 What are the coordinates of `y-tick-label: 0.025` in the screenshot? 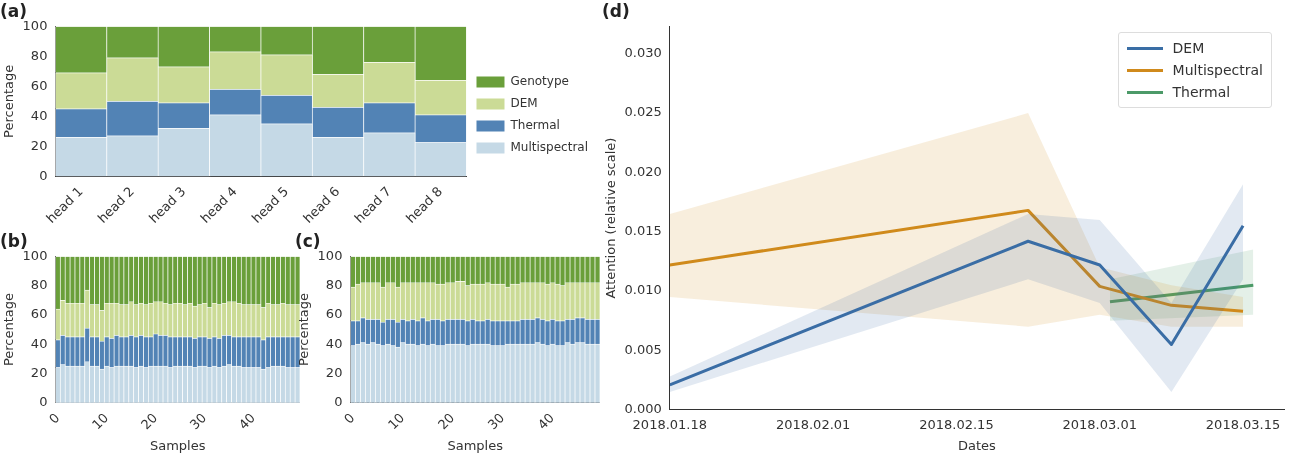 It's located at (643, 112).